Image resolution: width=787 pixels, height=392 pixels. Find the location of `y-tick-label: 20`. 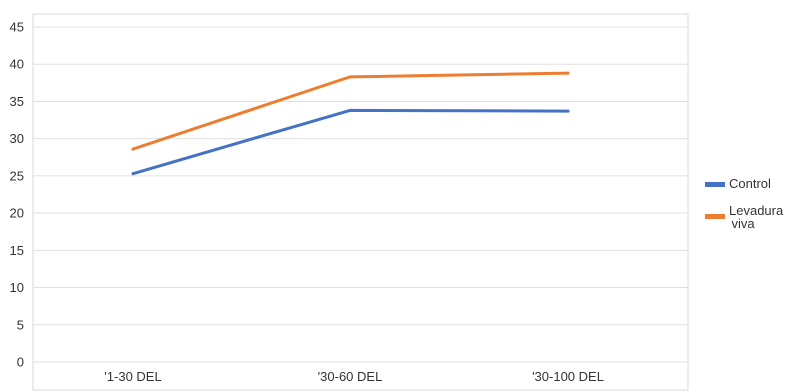

y-tick-label: 20 is located at coordinates (17, 213).